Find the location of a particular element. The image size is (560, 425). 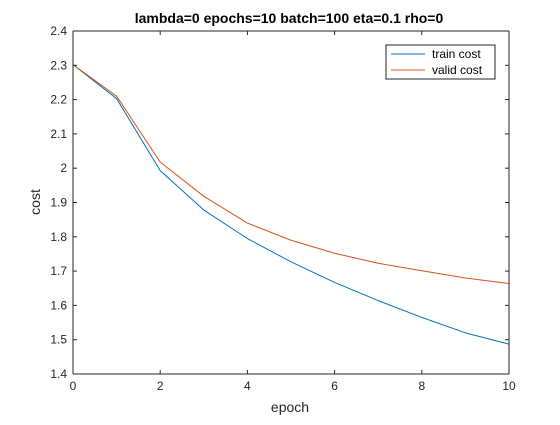

y-tick-label: 1.8 is located at coordinates (58, 237).